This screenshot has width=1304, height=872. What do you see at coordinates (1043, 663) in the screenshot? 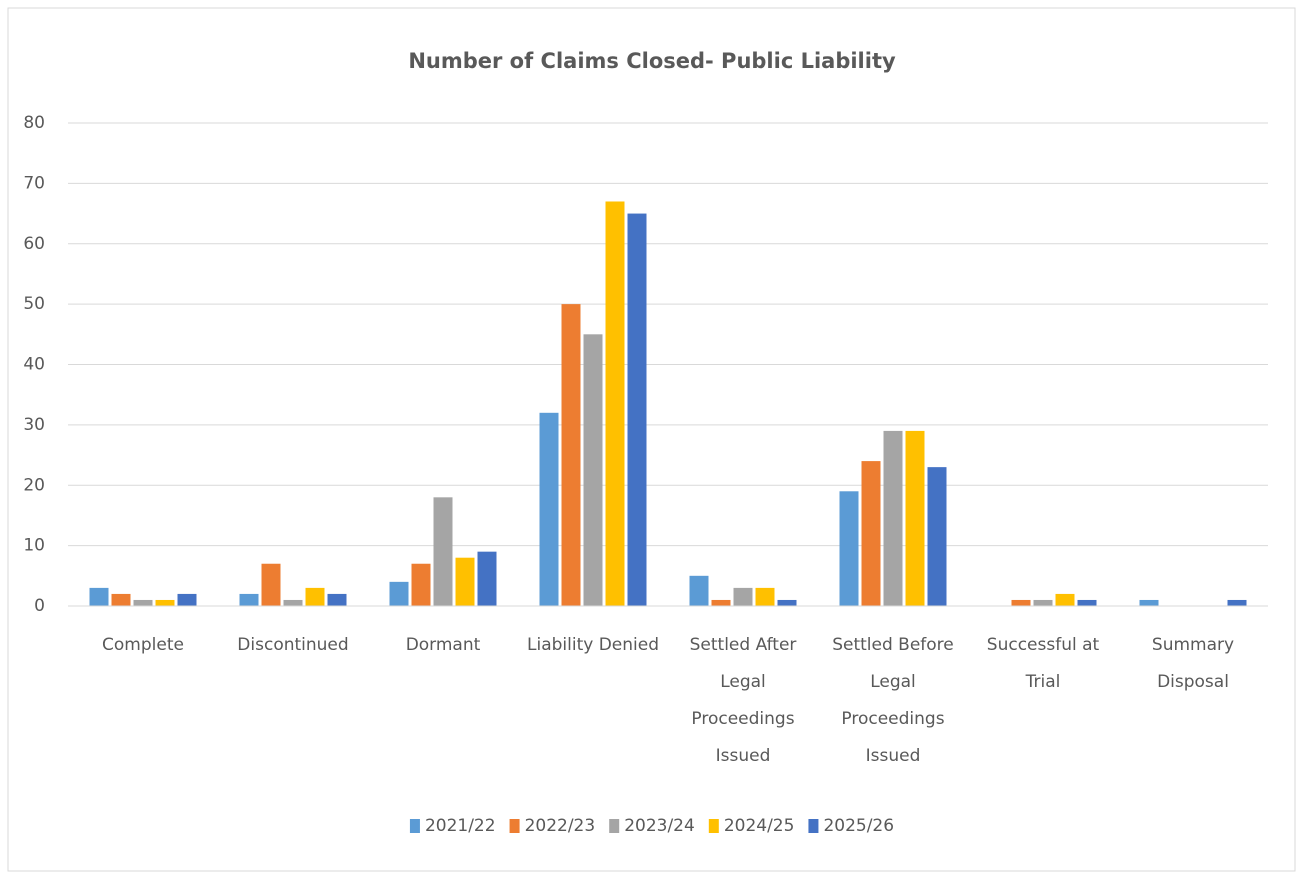
I see `x-tick-label: Successful at Trial` at bounding box center [1043, 663].